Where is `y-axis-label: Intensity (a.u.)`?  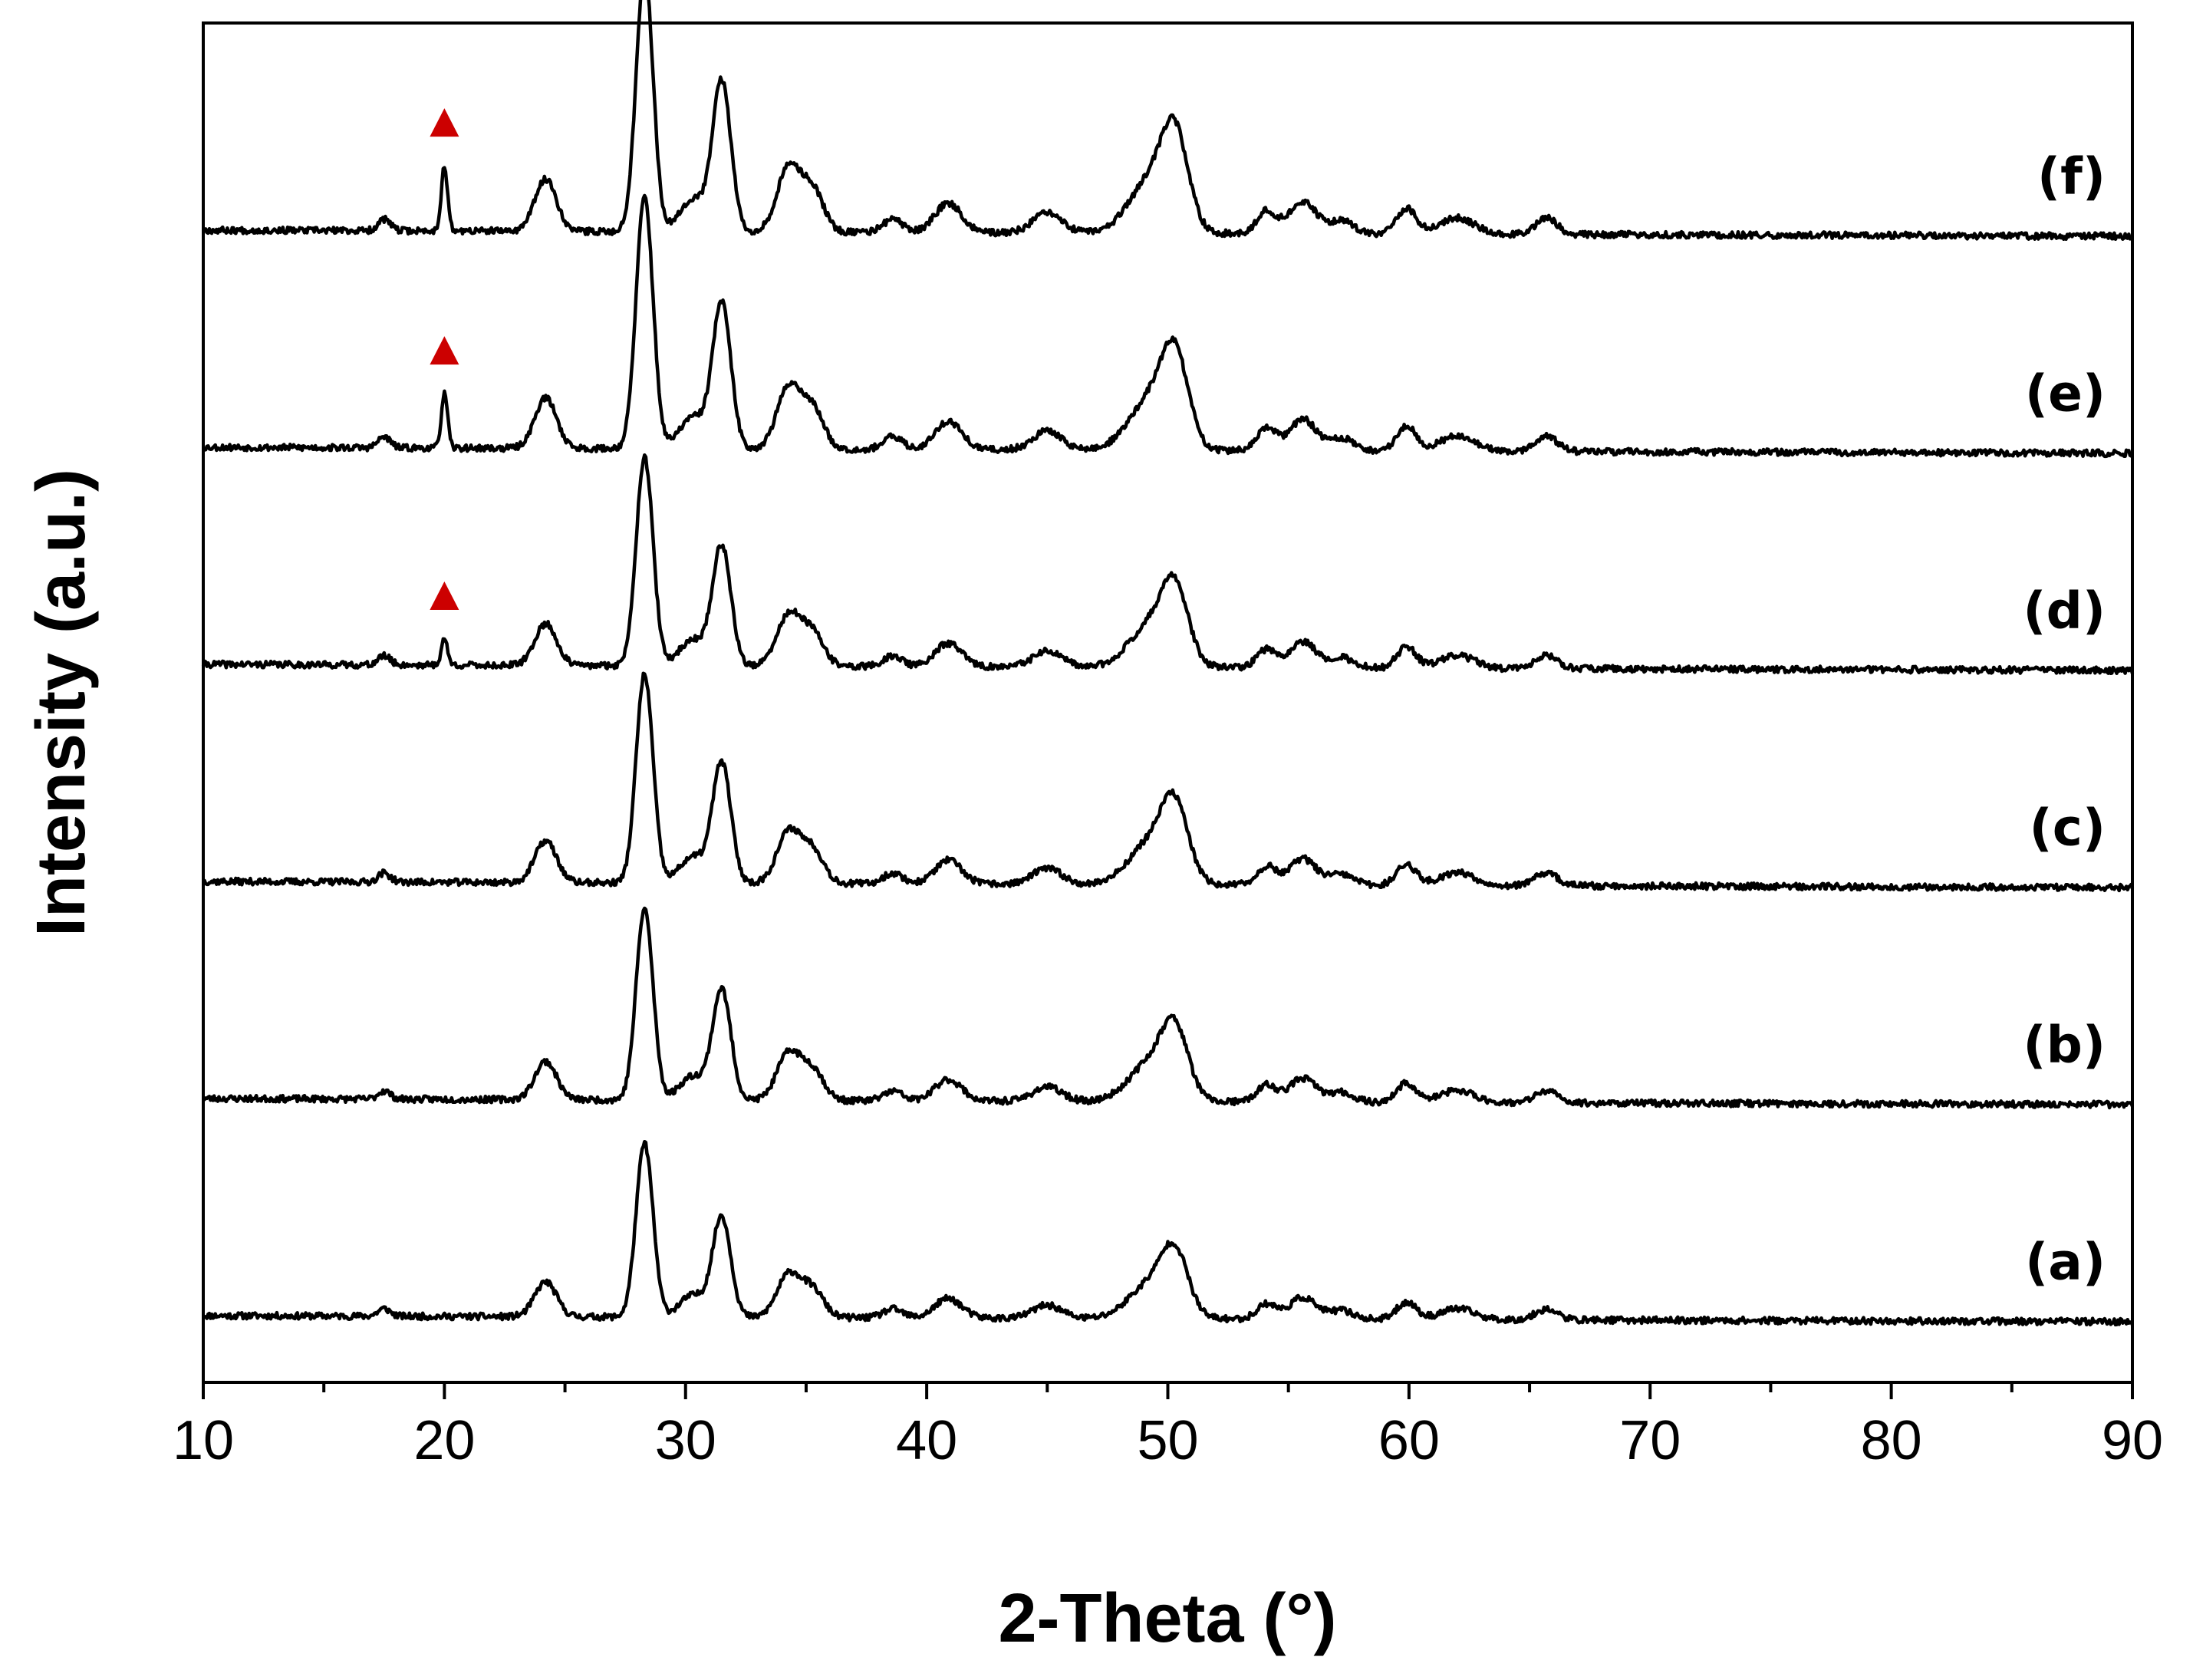 y-axis-label: Intensity (a.u.) is located at coordinates (61, 703).